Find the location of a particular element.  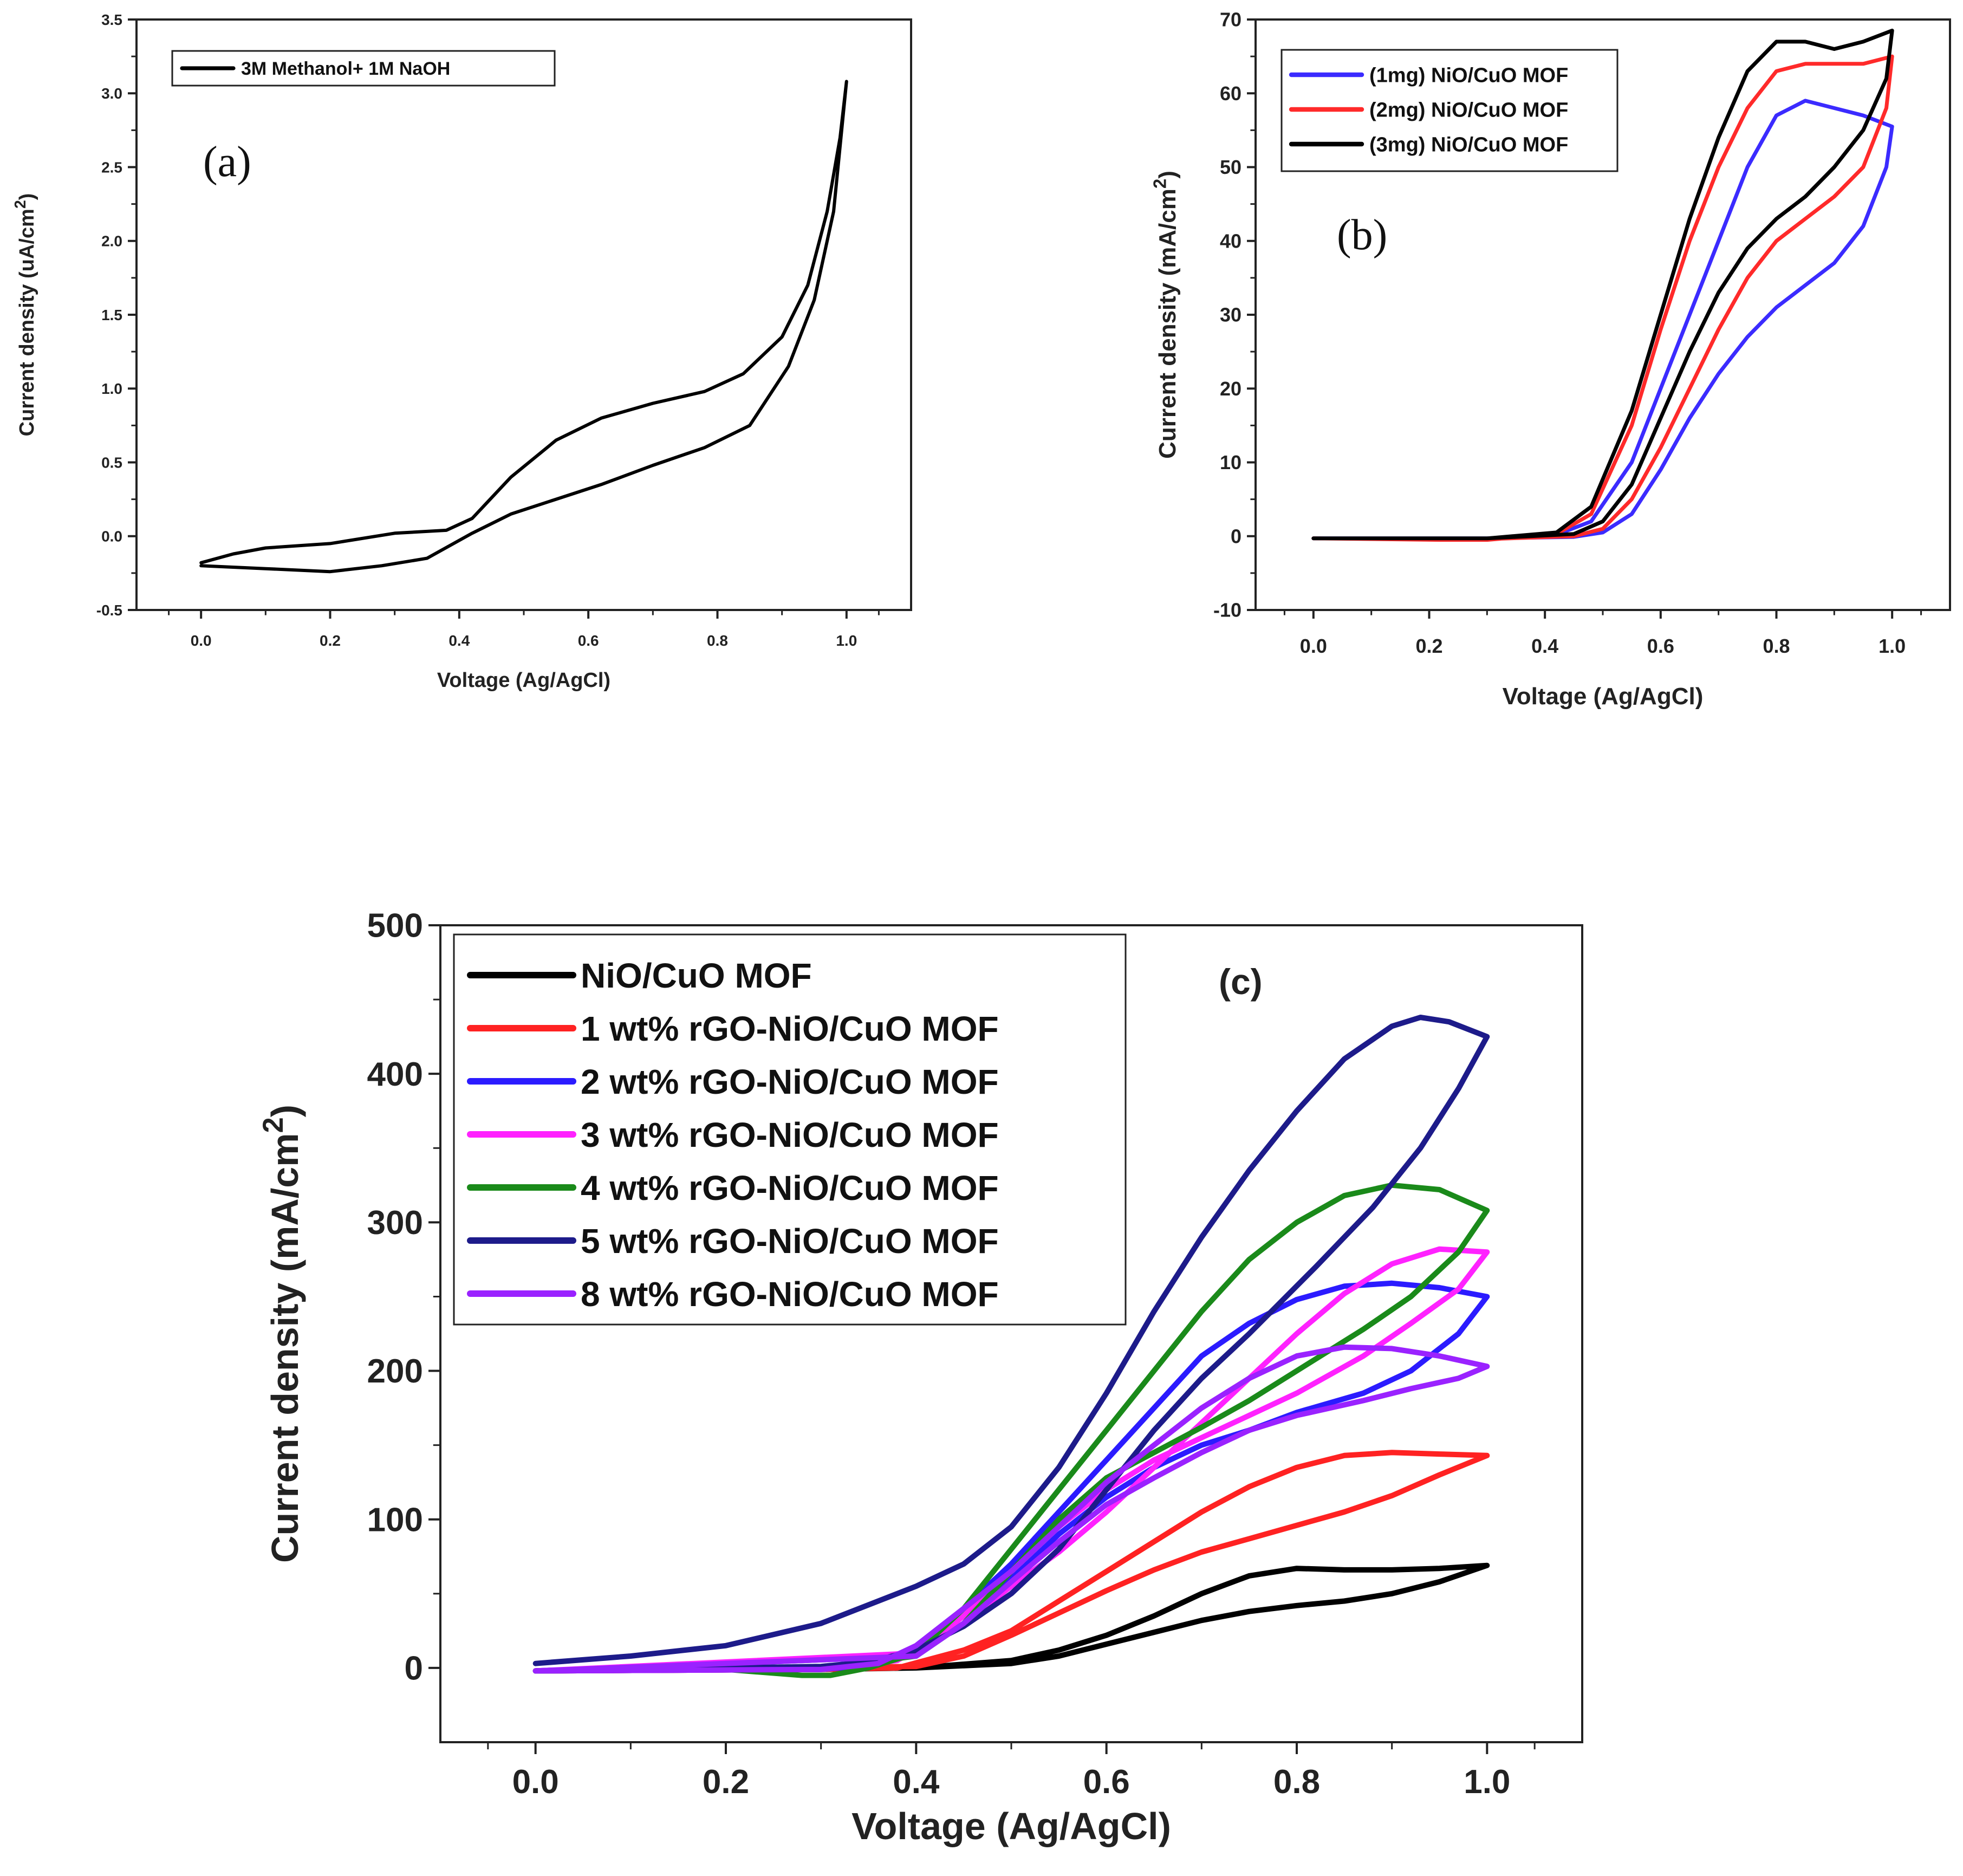

x-tick-label-c: 0.4 is located at coordinates (916, 1782).